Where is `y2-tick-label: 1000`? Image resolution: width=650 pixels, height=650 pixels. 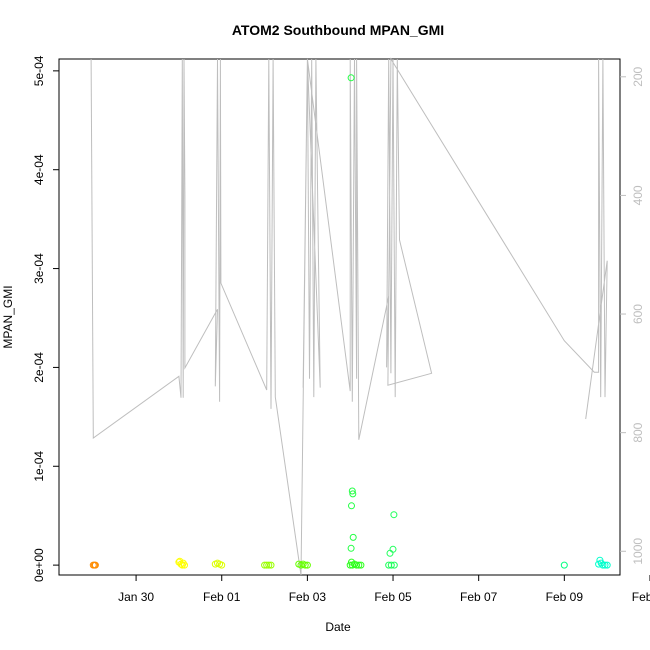 y2-tick-label: 1000 is located at coordinates (638, 551).